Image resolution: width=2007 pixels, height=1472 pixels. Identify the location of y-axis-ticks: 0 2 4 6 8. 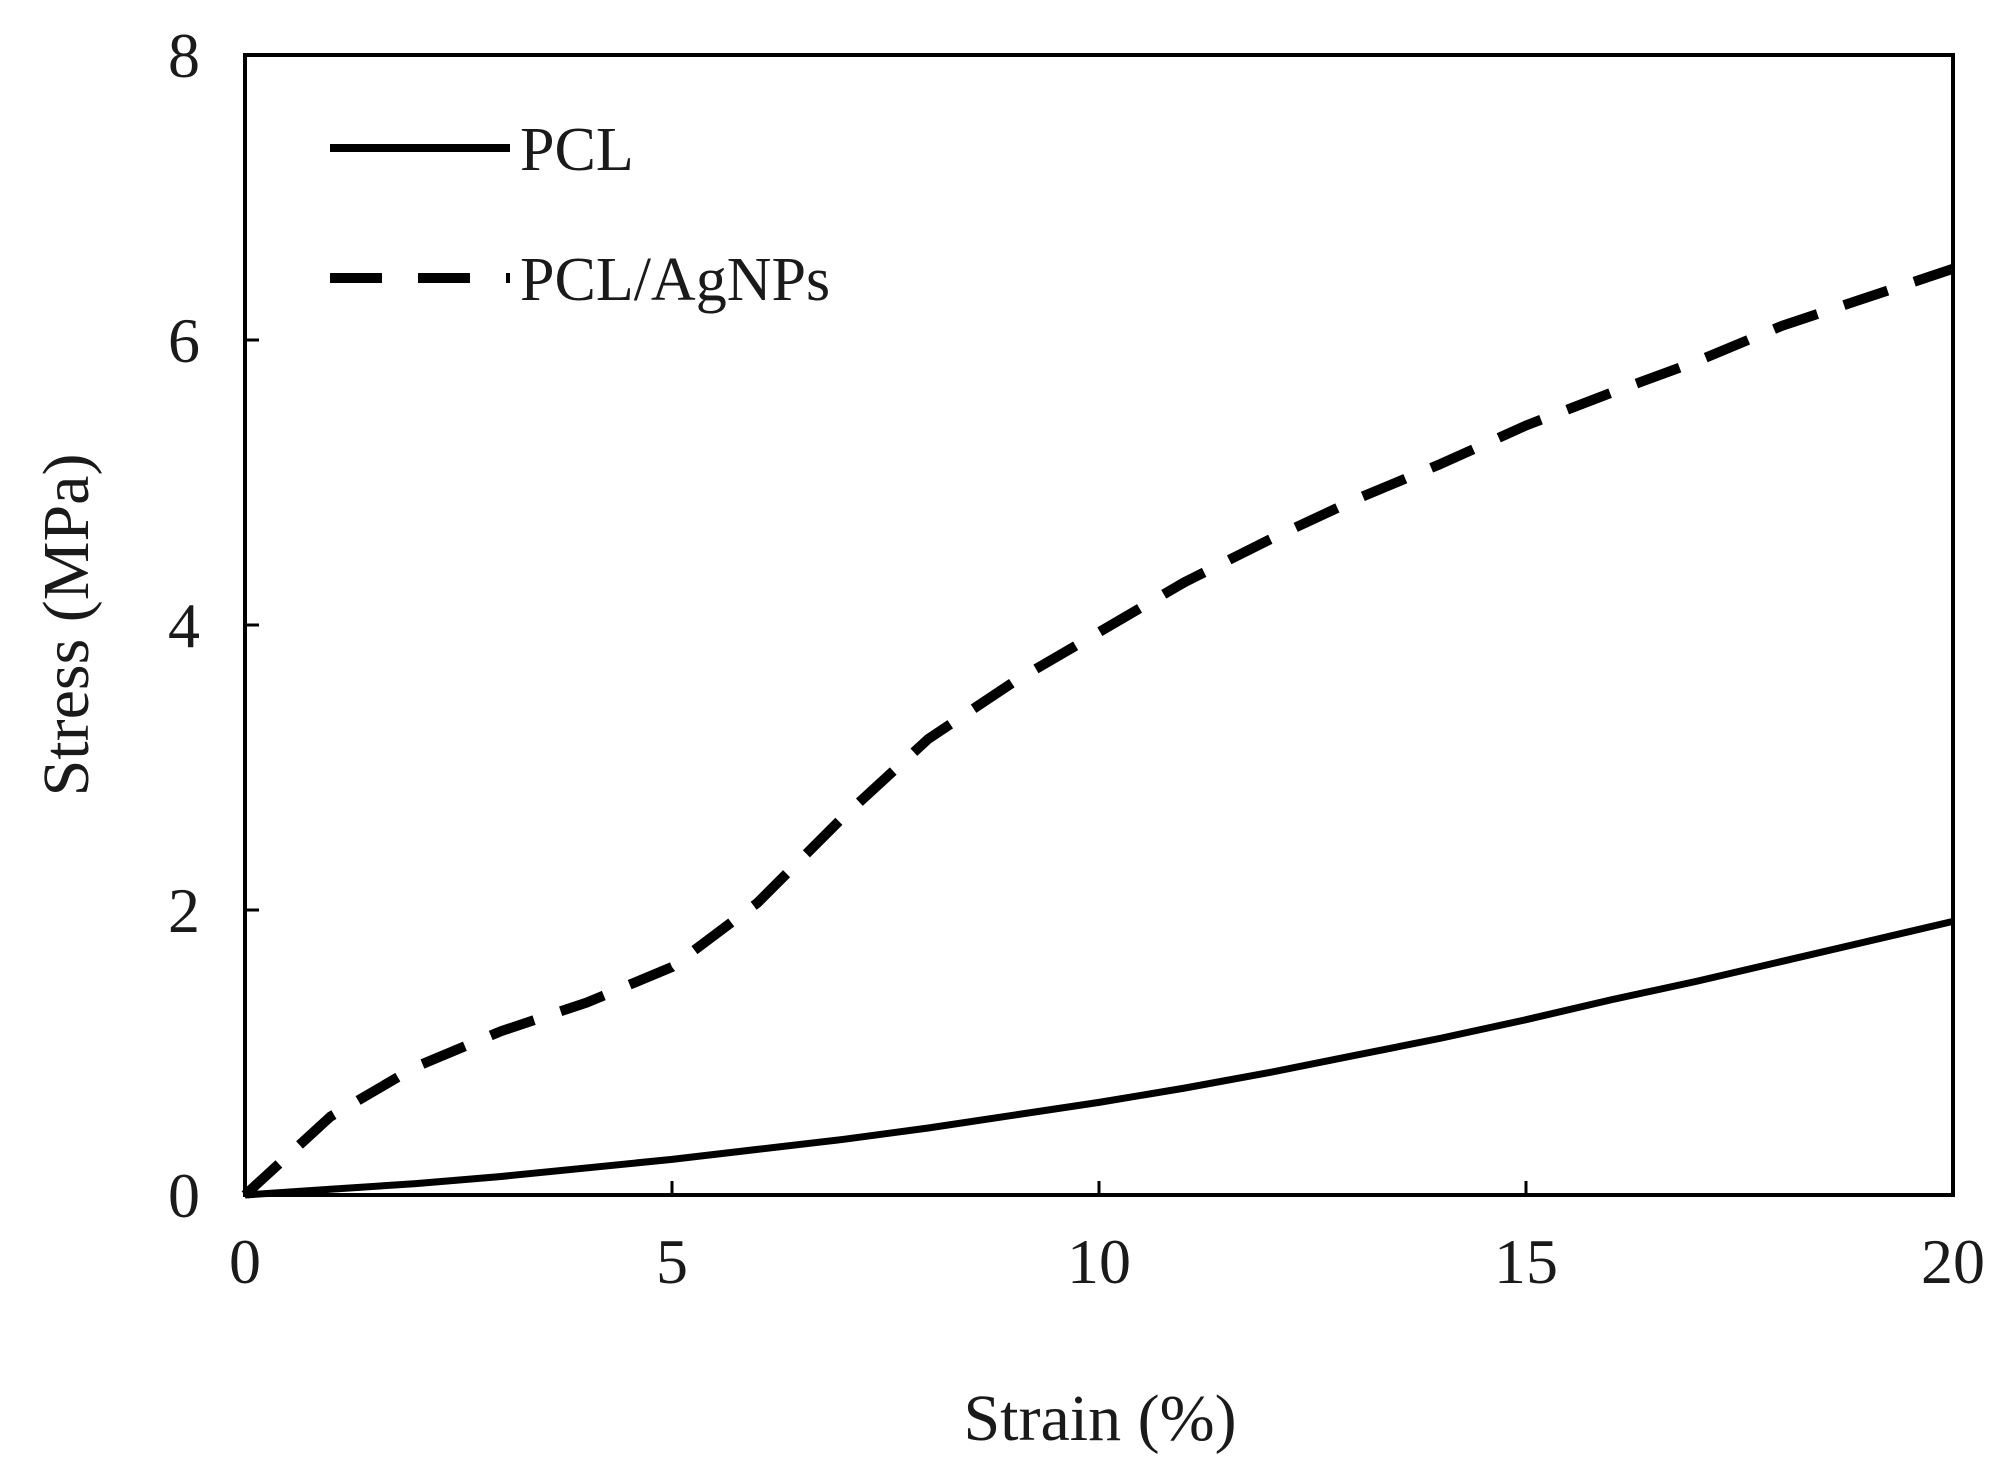
(213, 625).